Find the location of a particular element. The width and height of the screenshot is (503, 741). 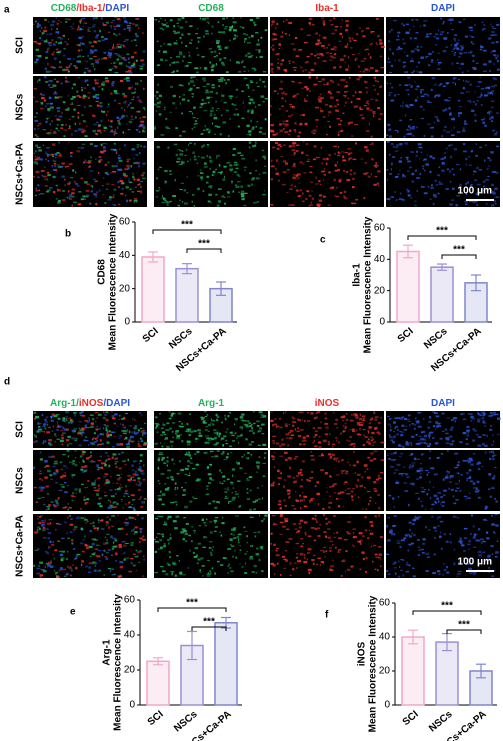

micrograph is located at coordinates (327, 546).